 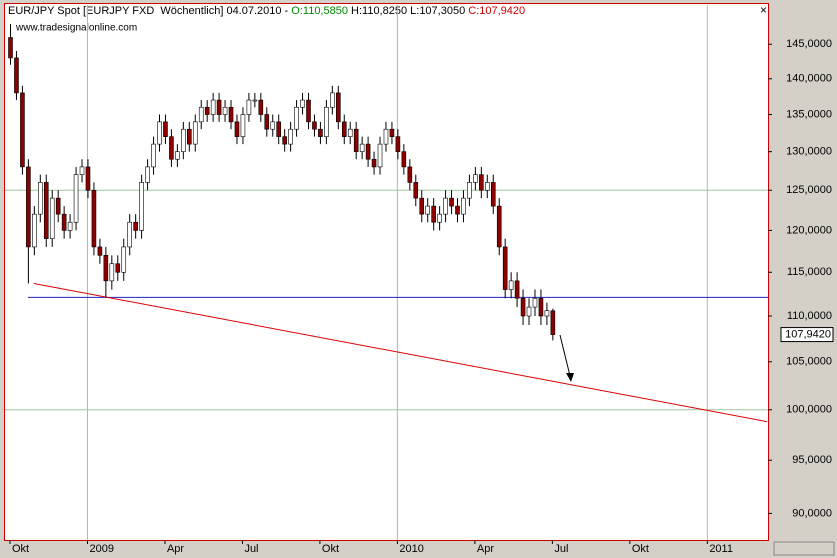 I want to click on y-tick-label: 130,0000, so click(x=809, y=152).